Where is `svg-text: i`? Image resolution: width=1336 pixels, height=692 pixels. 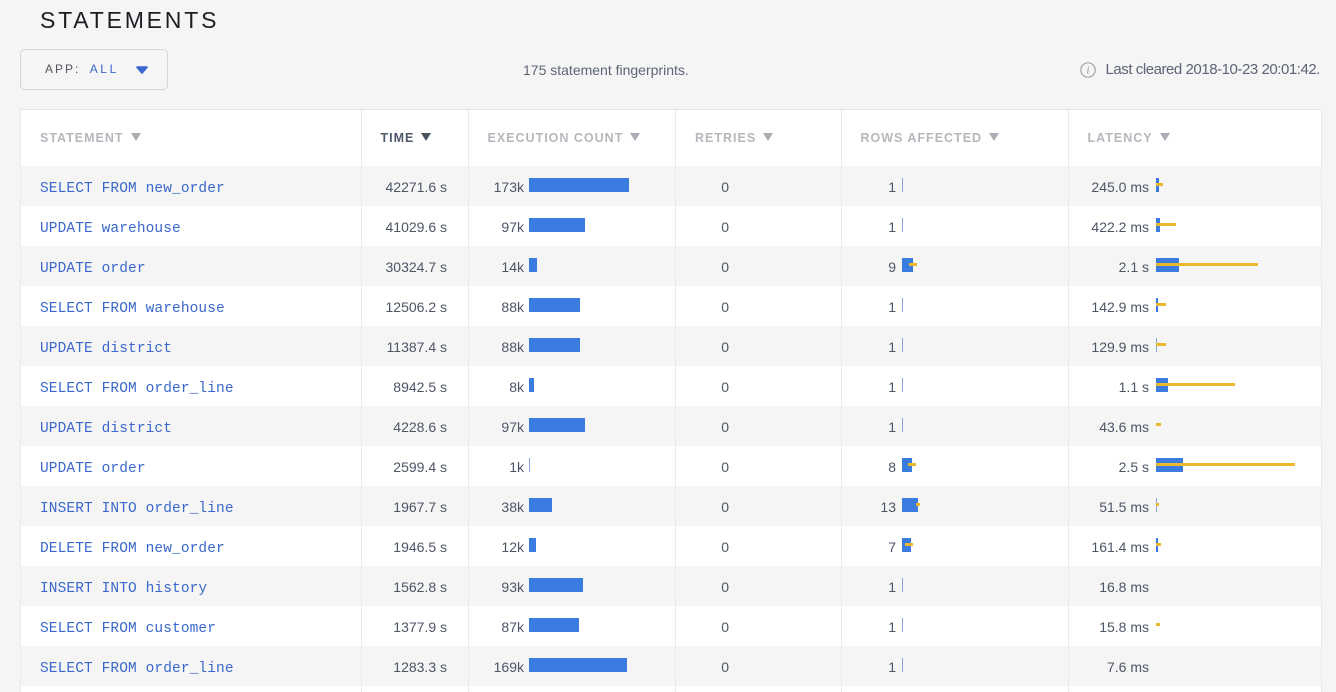
svg-text: i is located at coordinates (1088, 71).